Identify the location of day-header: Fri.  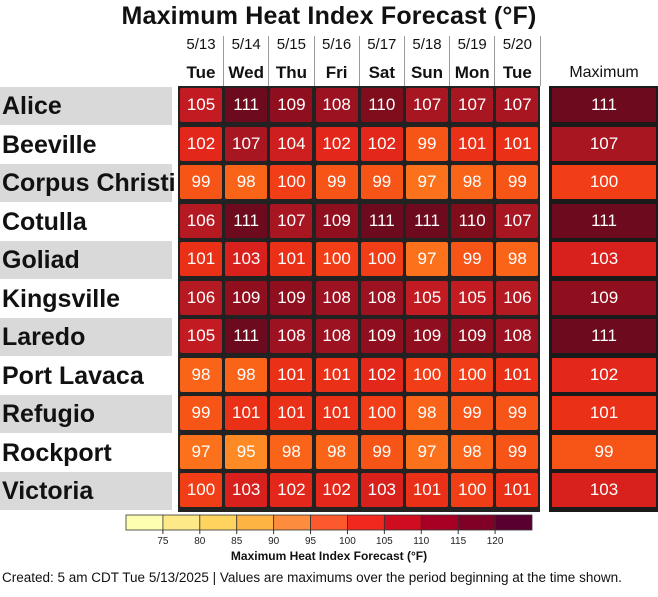
(336, 72).